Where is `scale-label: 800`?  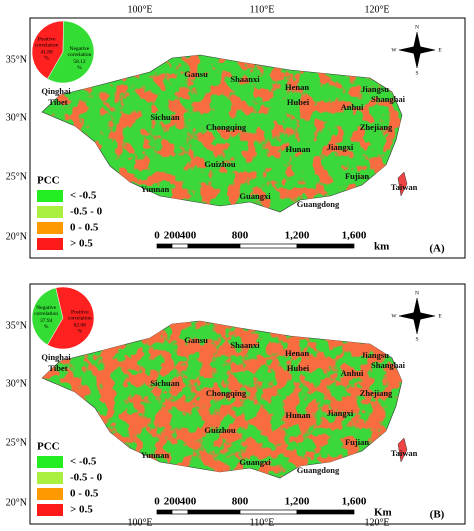
scale-label: 800 is located at coordinates (240, 502).